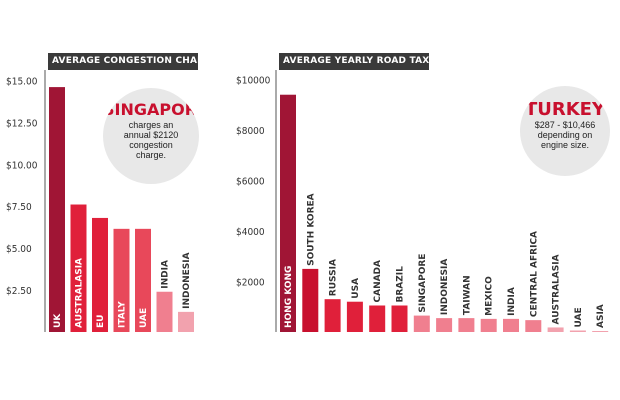 The height and width of the screenshot is (400, 620). What do you see at coordinates (250, 283) in the screenshot?
I see `y-tick-label: $2000` at bounding box center [250, 283].